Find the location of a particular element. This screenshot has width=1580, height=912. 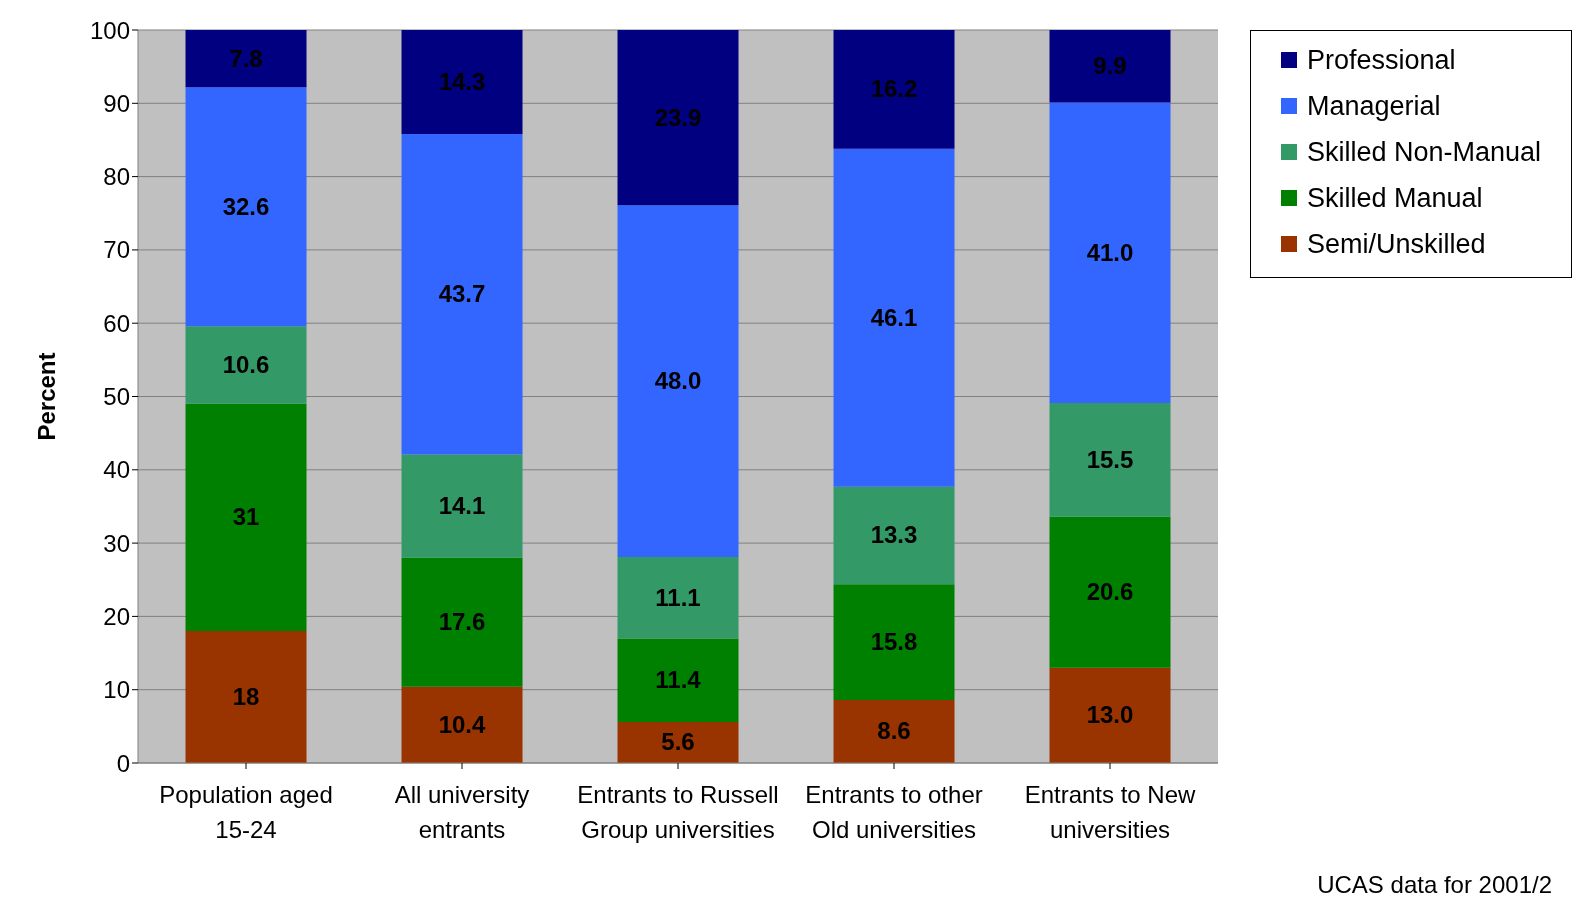

data-label: 43.7 is located at coordinates (462, 294).